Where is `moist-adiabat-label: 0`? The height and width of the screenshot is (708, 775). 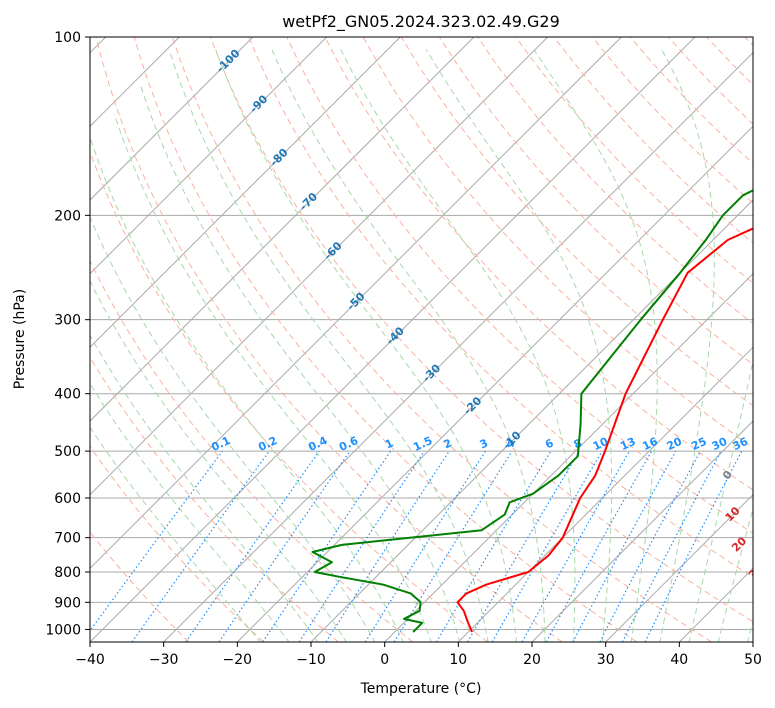 moist-adiabat-label: 0 is located at coordinates (727, 475).